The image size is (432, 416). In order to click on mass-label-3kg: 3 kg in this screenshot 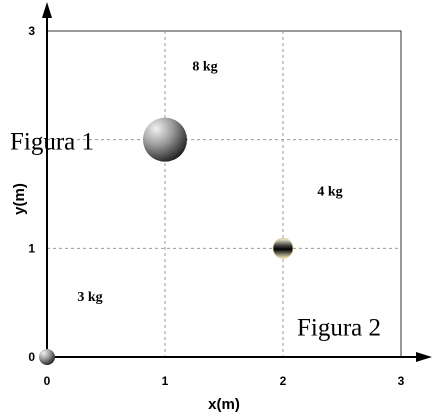, I will do `click(89, 297)`.